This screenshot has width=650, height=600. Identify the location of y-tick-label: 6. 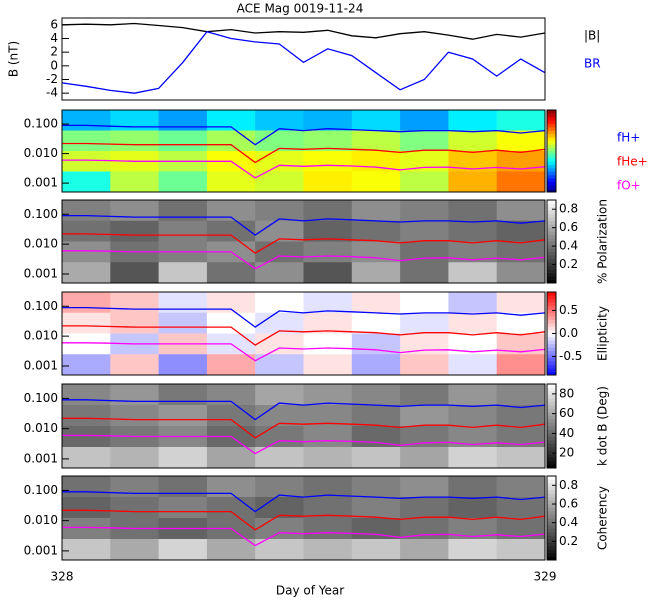
(54, 24).